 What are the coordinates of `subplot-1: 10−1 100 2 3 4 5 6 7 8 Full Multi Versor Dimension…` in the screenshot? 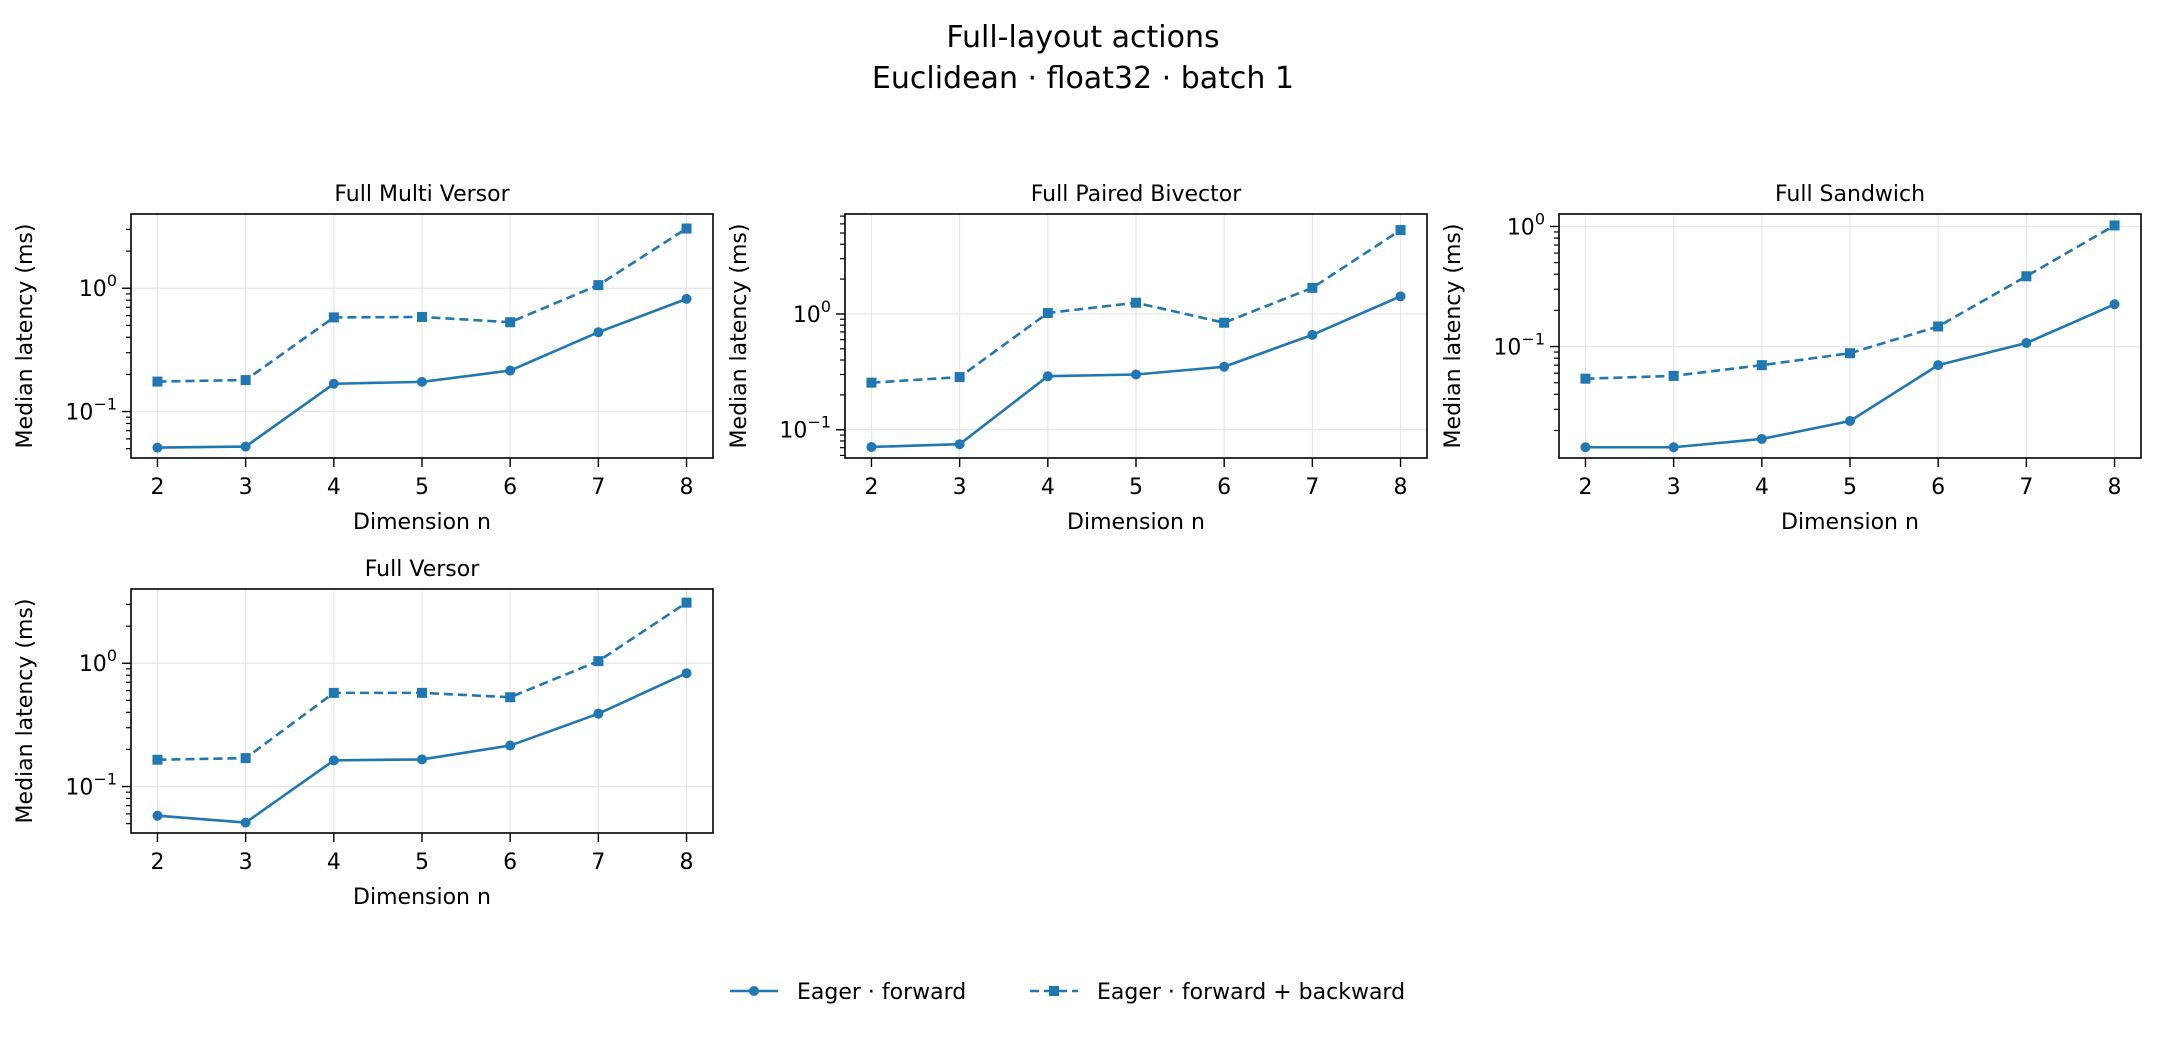 It's located at (363, 358).